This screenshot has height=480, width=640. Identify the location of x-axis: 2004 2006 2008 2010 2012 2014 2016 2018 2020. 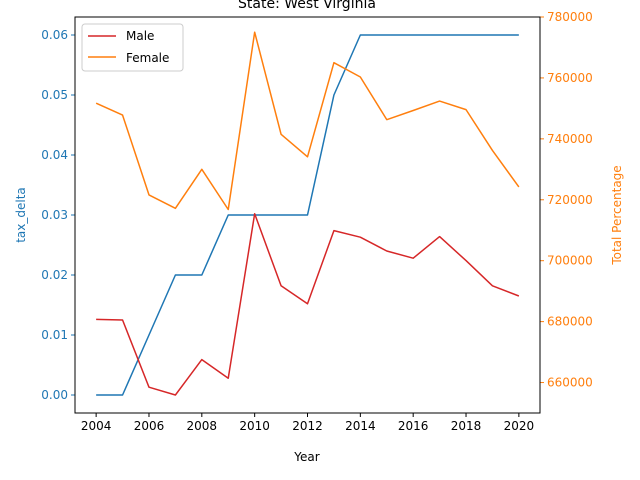
(307, 423).